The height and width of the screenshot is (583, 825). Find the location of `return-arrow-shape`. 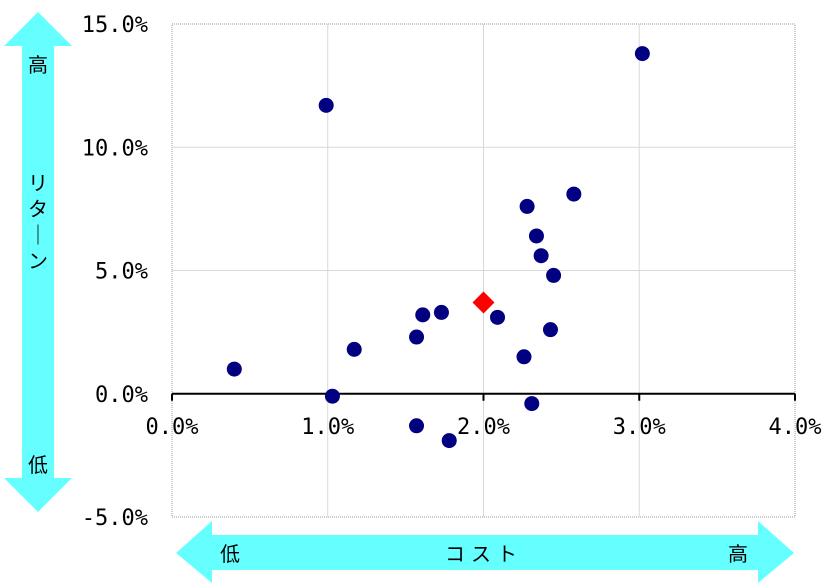

return-arrow-shape is located at coordinates (38, 262).